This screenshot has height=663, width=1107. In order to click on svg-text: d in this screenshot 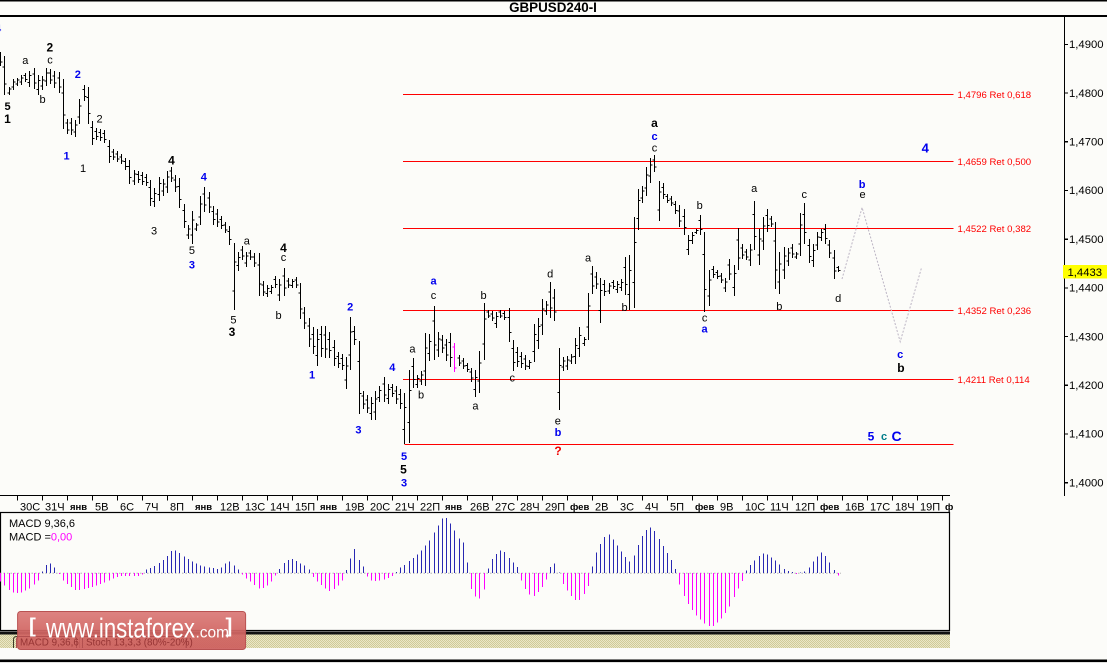, I will do `click(838, 299)`.